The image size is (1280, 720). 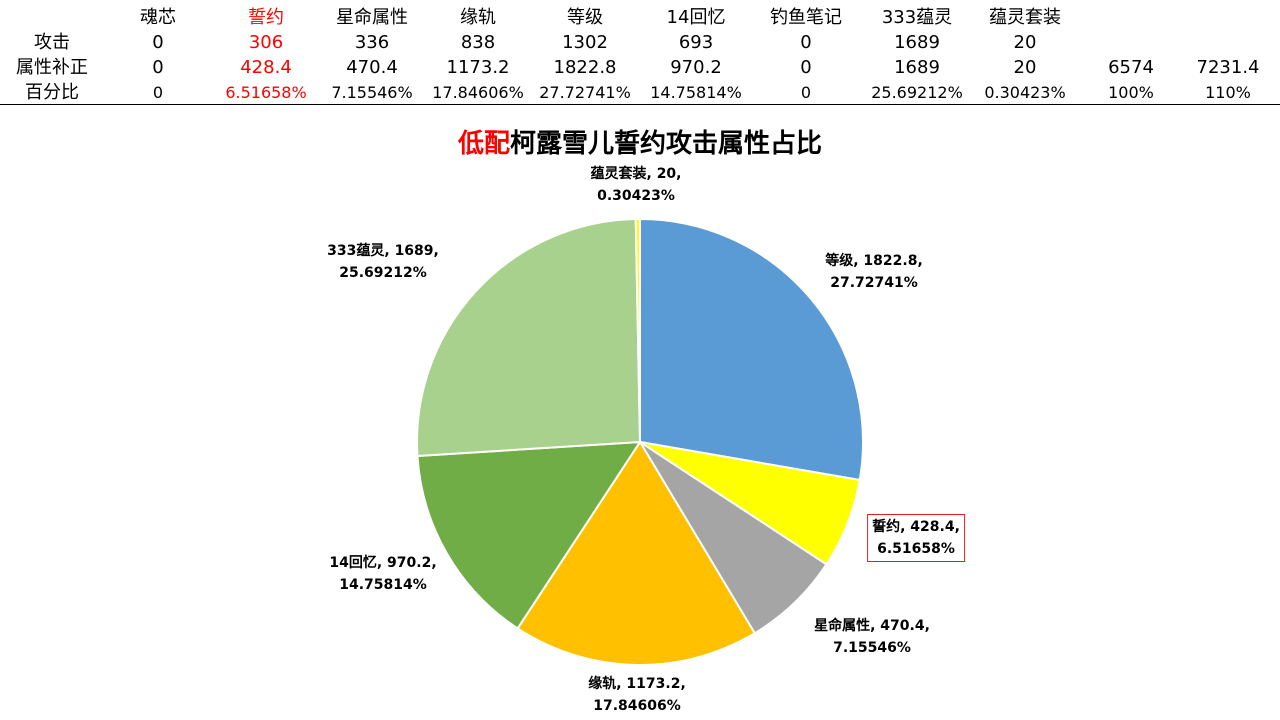 I want to click on pie-label-line: 星命属性, 470.4,, so click(x=872, y=626).